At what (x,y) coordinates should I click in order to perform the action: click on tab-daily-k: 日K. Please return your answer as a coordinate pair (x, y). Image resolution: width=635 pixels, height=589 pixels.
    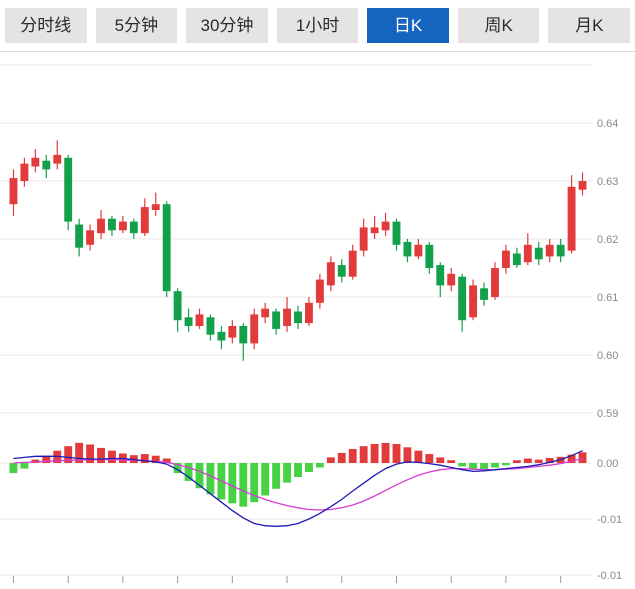
    Looking at the image, I should click on (408, 25).